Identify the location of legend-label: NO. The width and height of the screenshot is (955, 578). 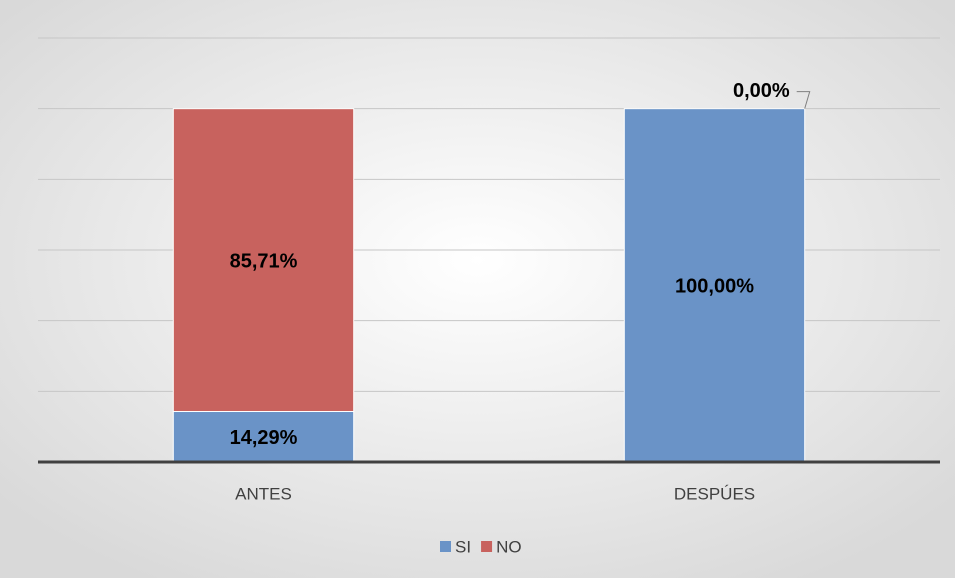
(509, 546).